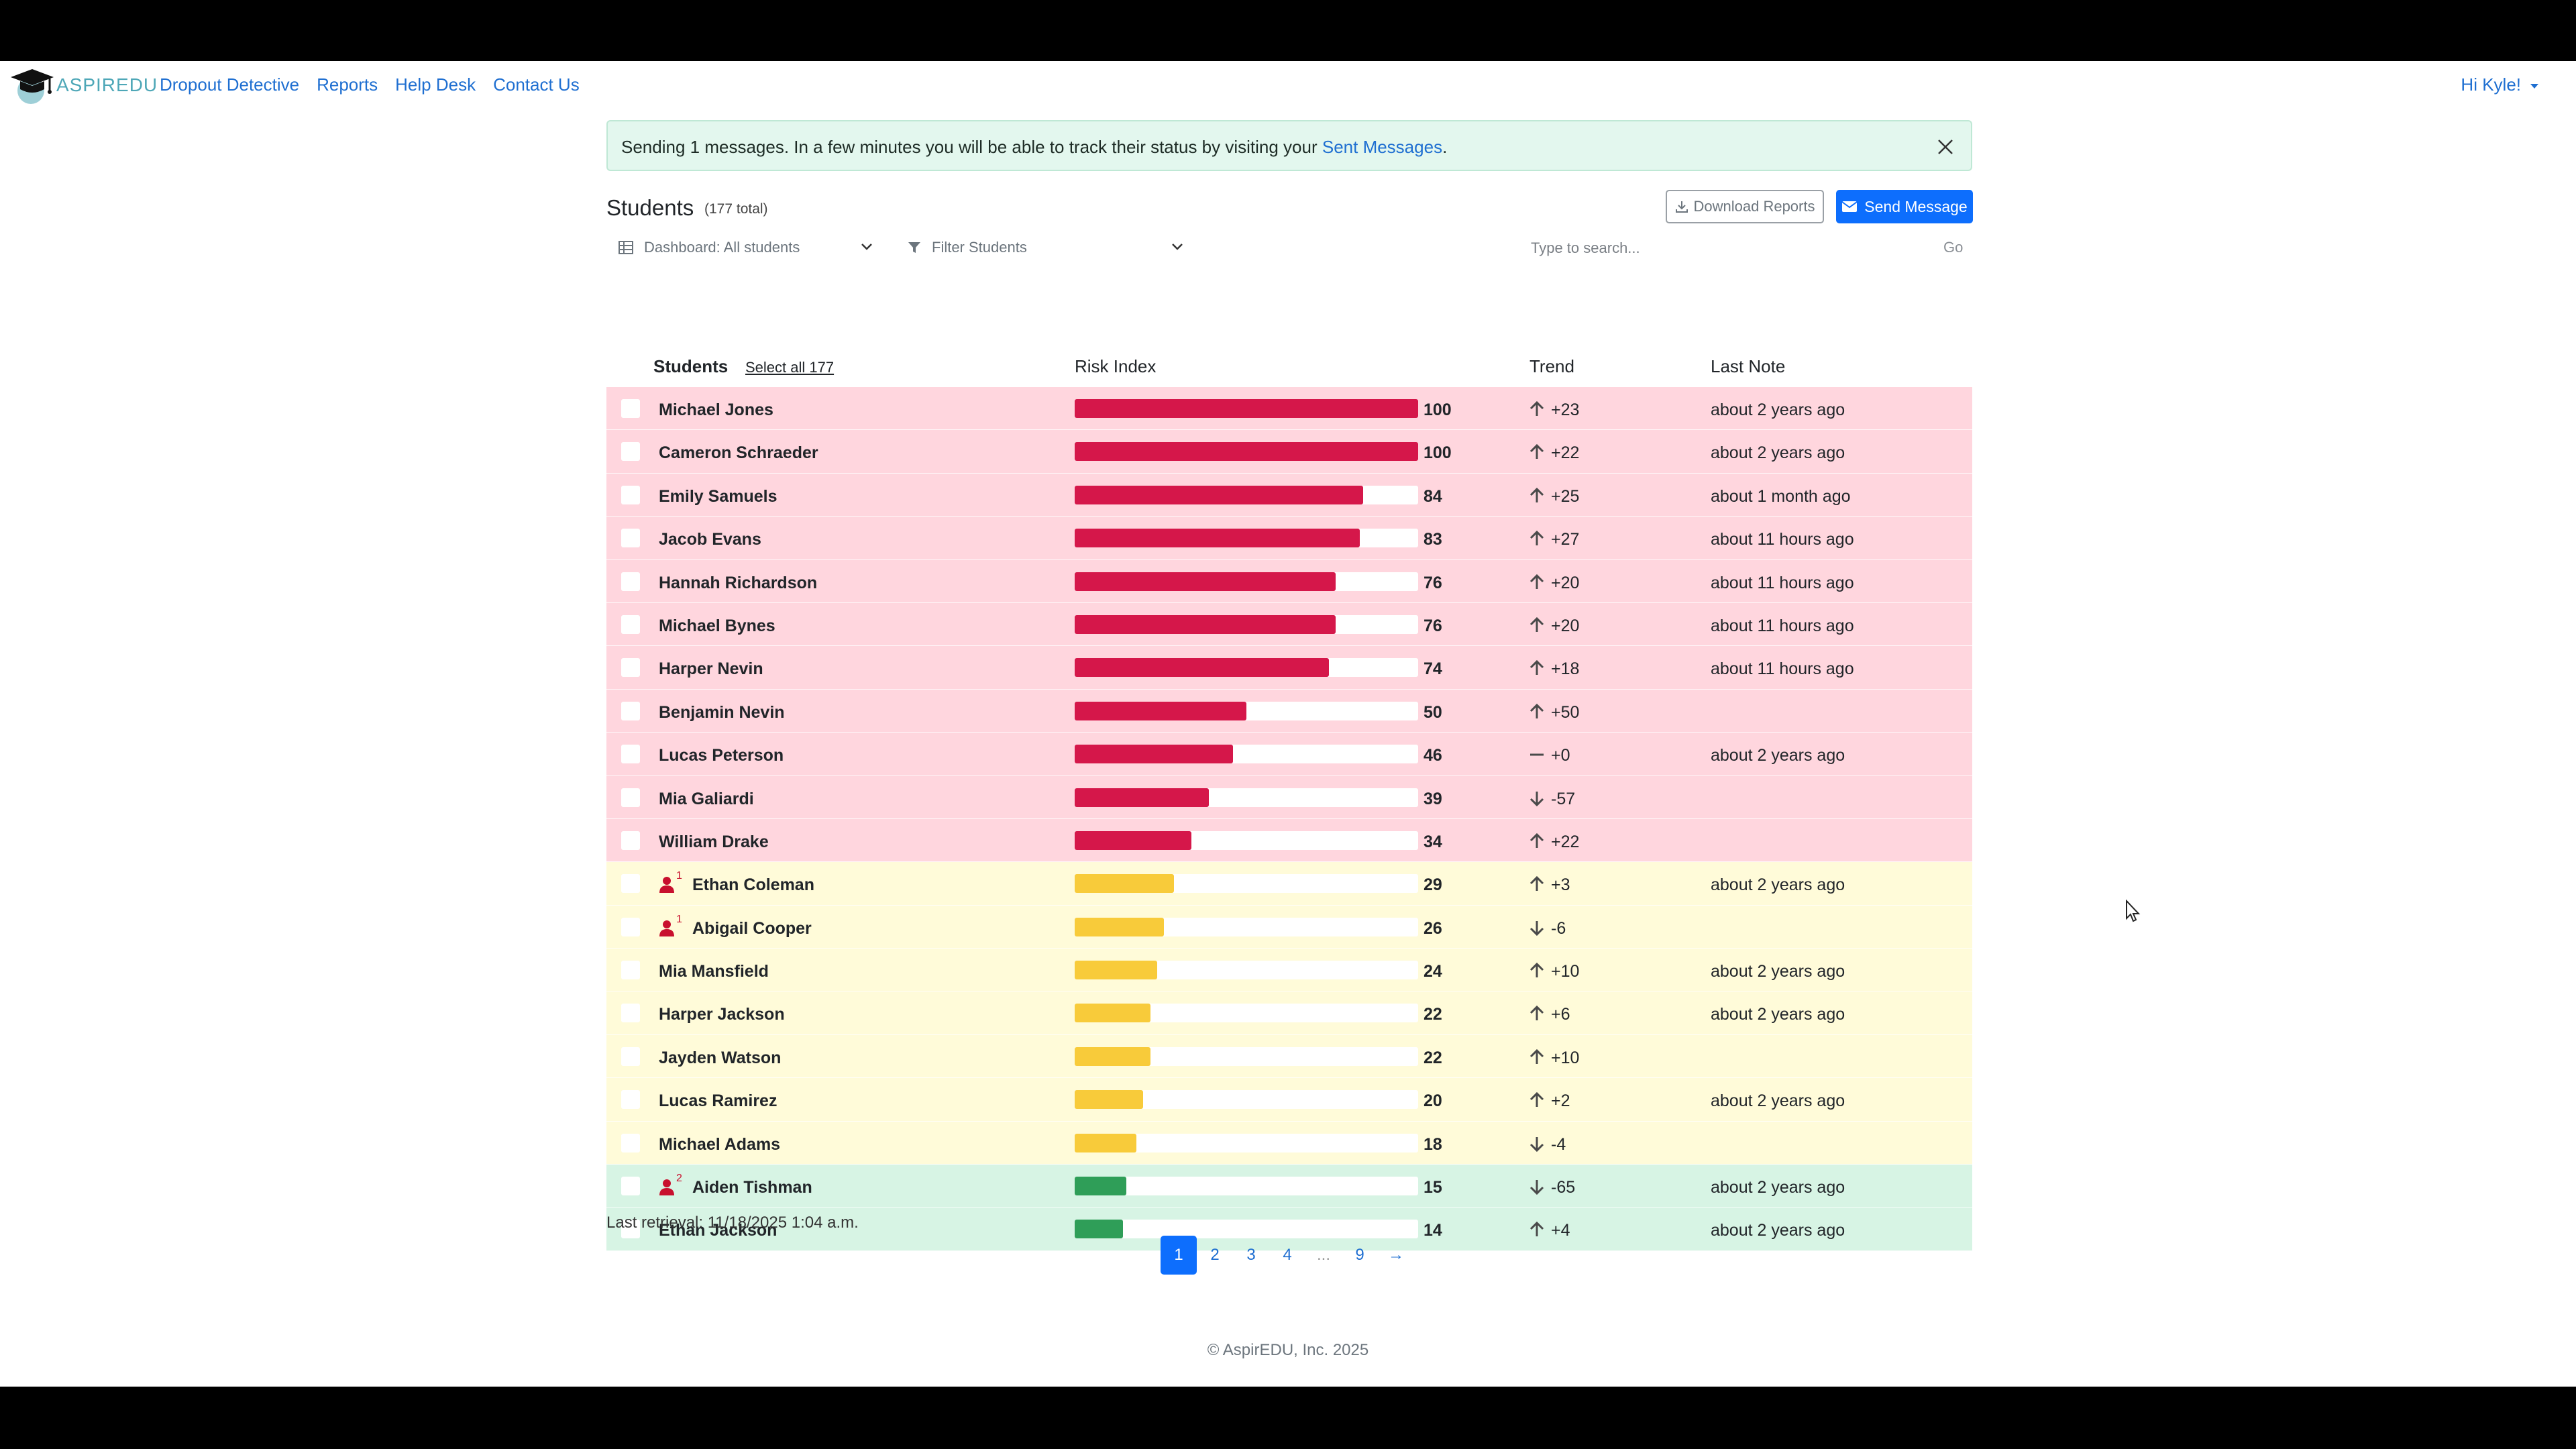  I want to click on filter-students-select: Filter Students, so click(1046, 247).